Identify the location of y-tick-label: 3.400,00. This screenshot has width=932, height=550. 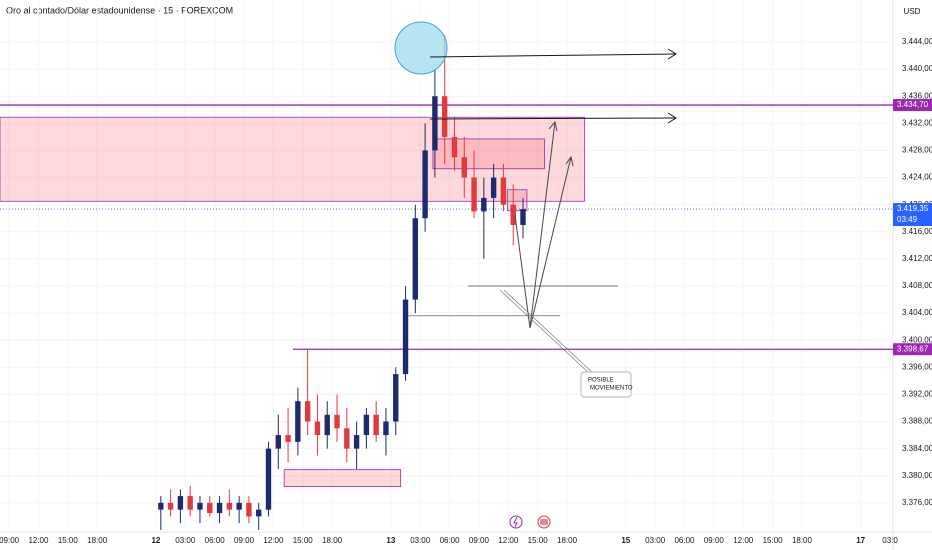
(917, 339).